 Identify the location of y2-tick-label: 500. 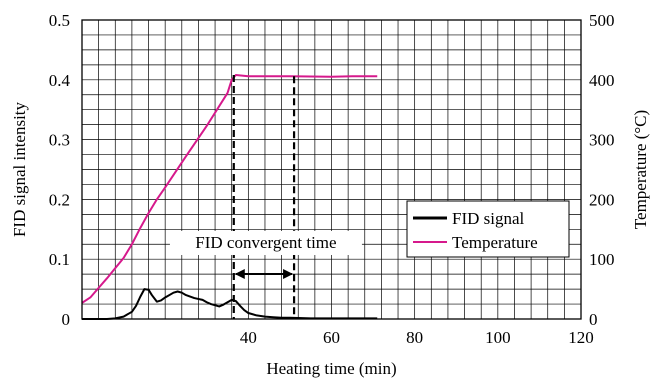
(602, 20).